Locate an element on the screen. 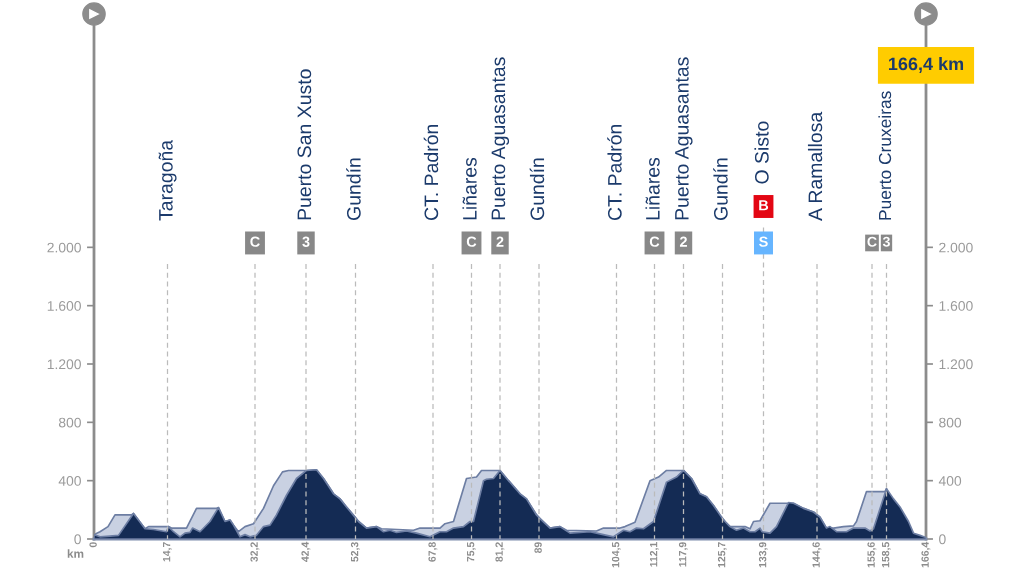 The height and width of the screenshot is (576, 1024). x-tick-label: 133,9 is located at coordinates (763, 555).